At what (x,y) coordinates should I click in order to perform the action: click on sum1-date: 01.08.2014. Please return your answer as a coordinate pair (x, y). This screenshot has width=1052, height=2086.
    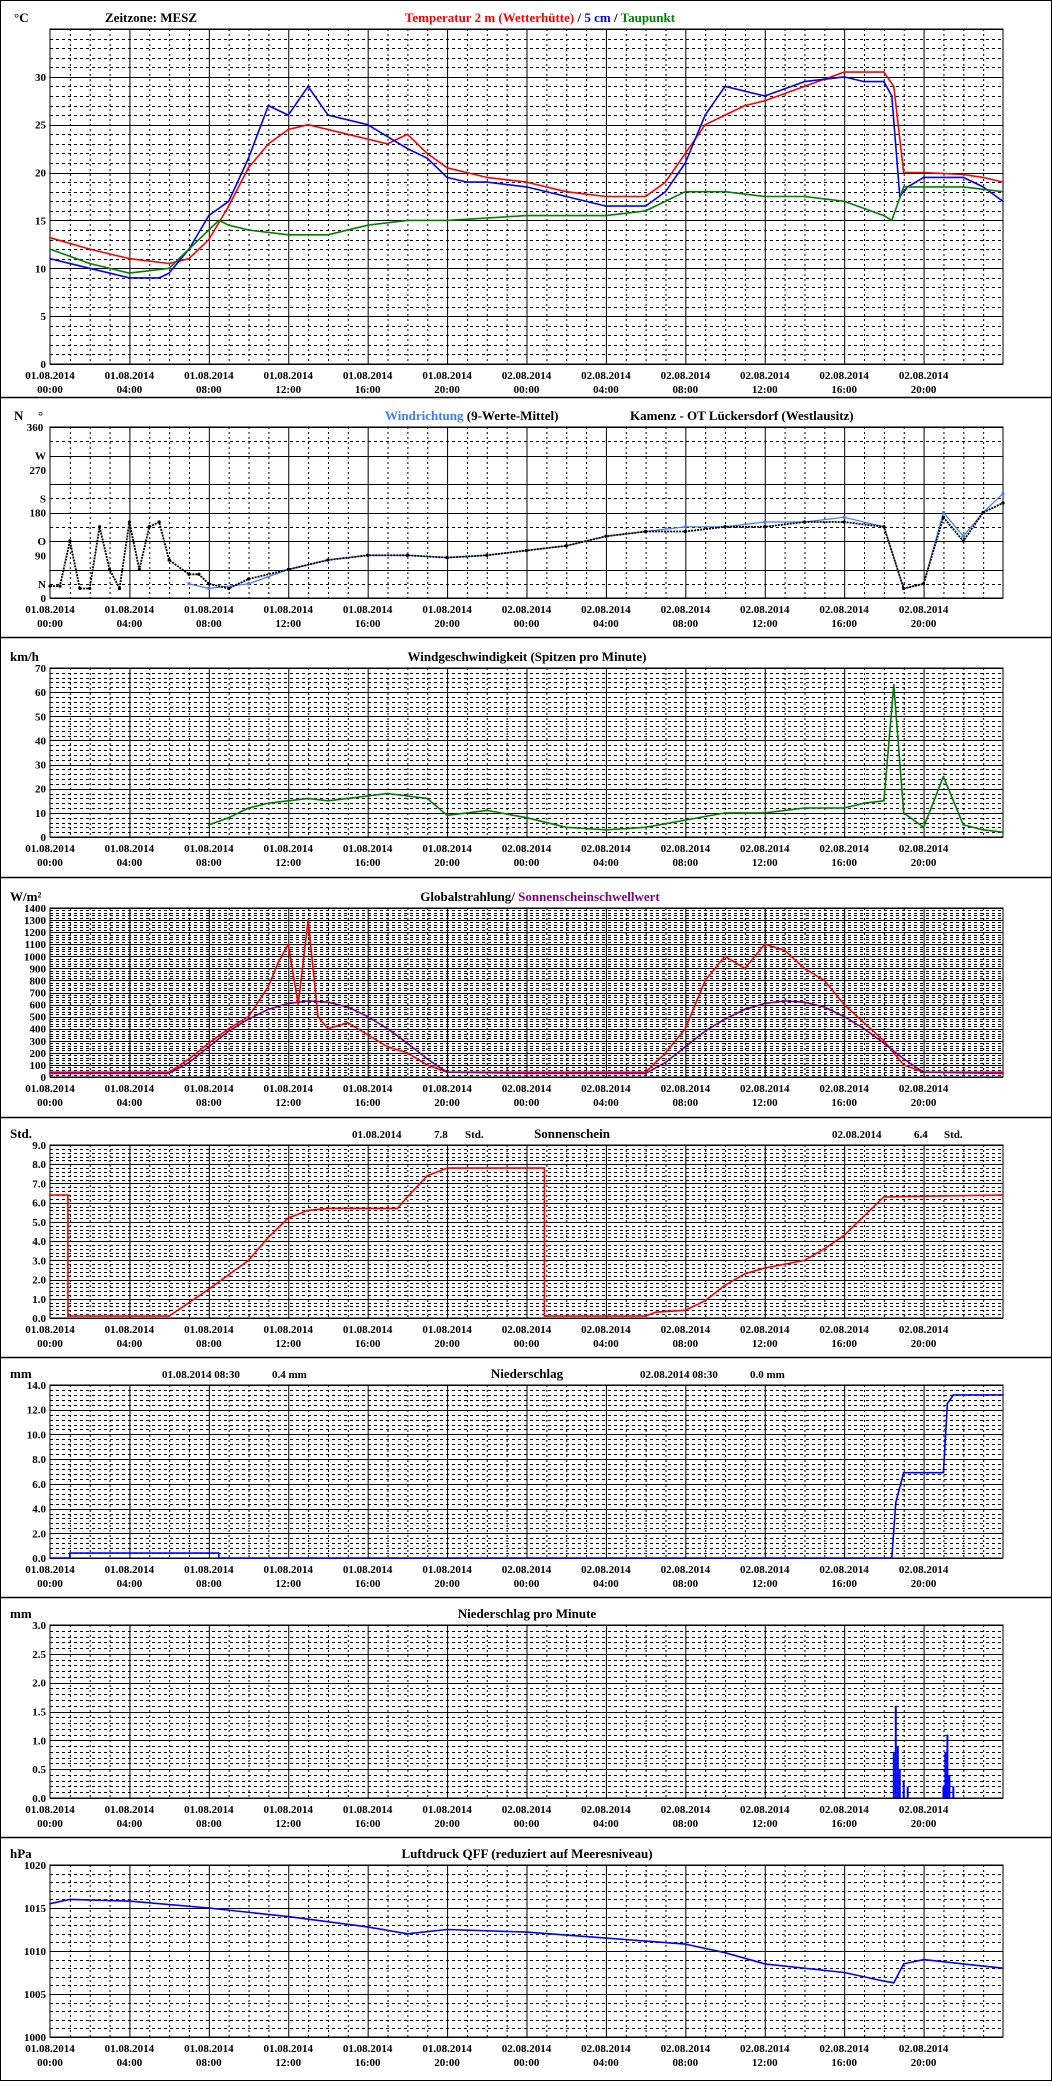
    Looking at the image, I should click on (377, 1135).